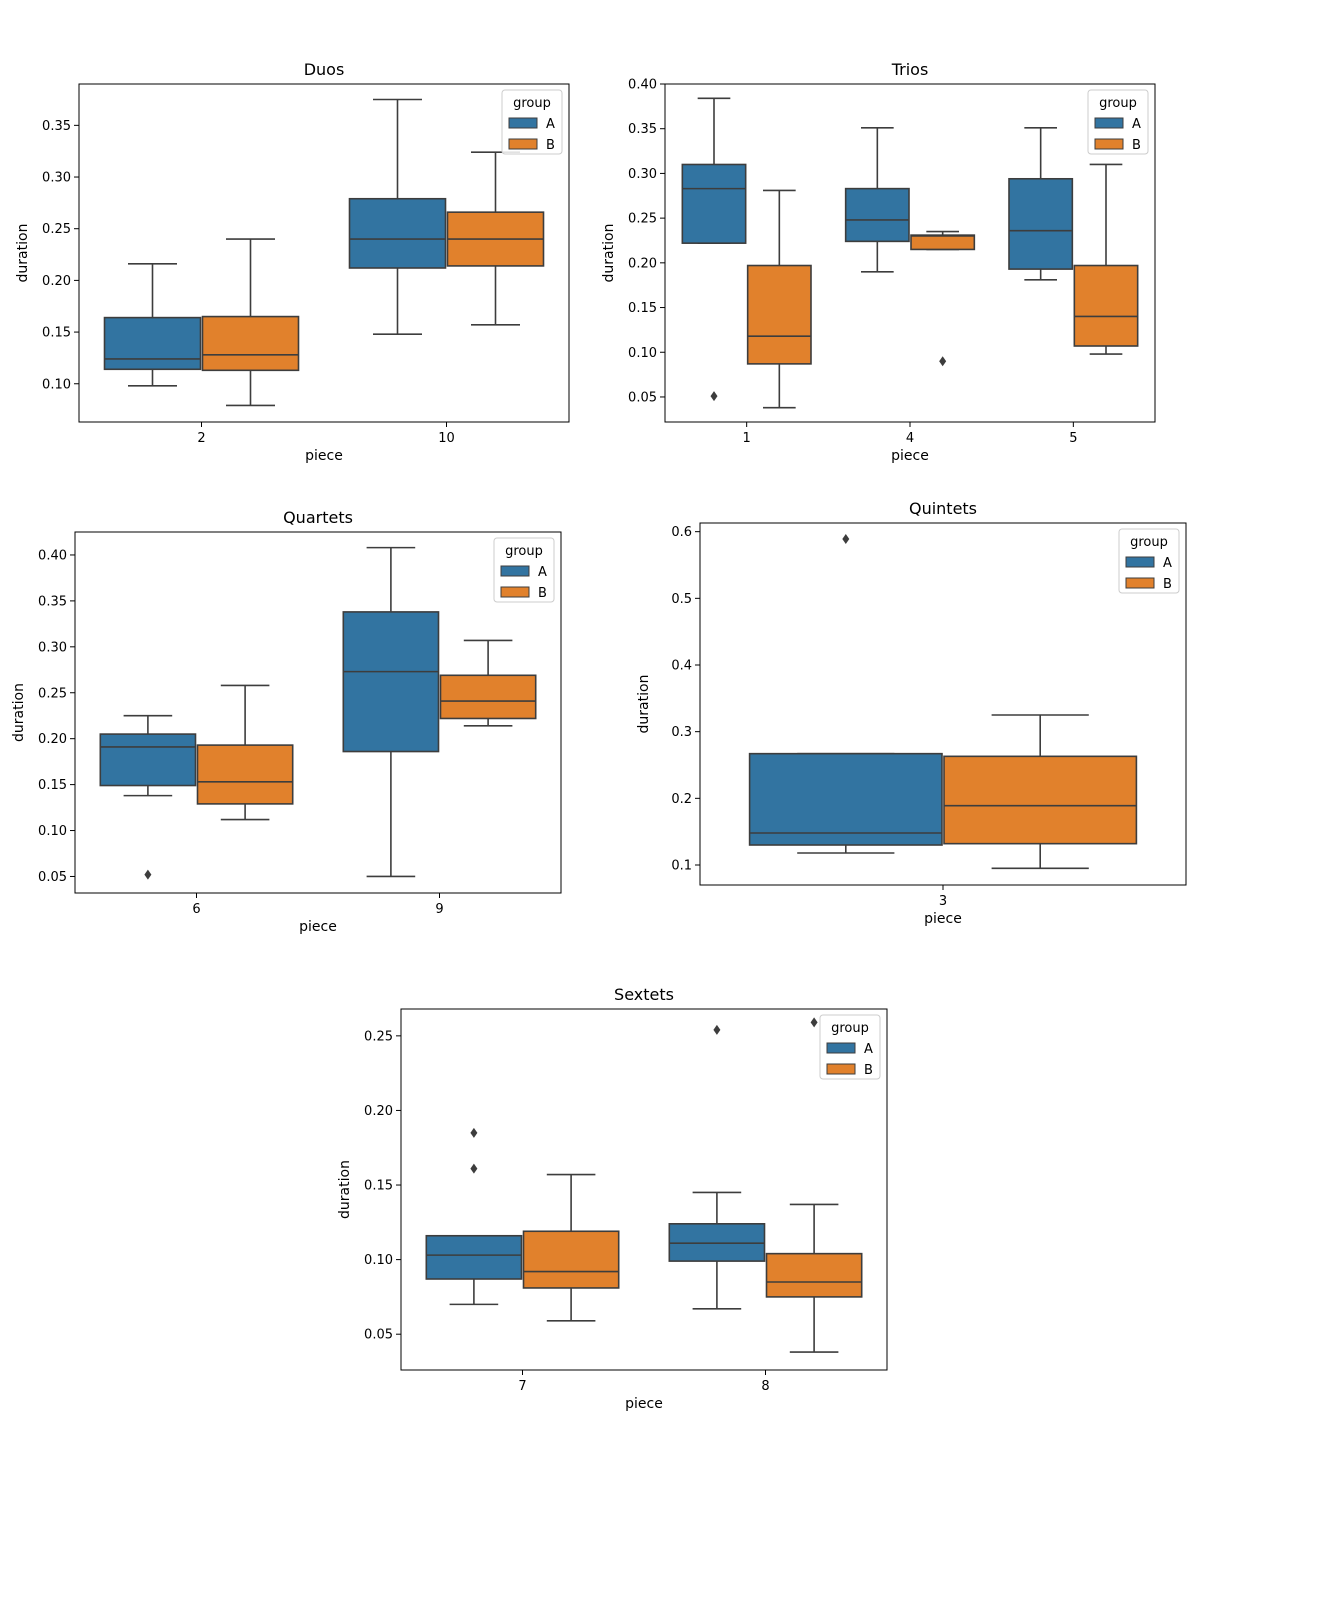 The image size is (1317, 1600). Describe the element at coordinates (681, 866) in the screenshot. I see `y-tick-label: 0.1` at that location.